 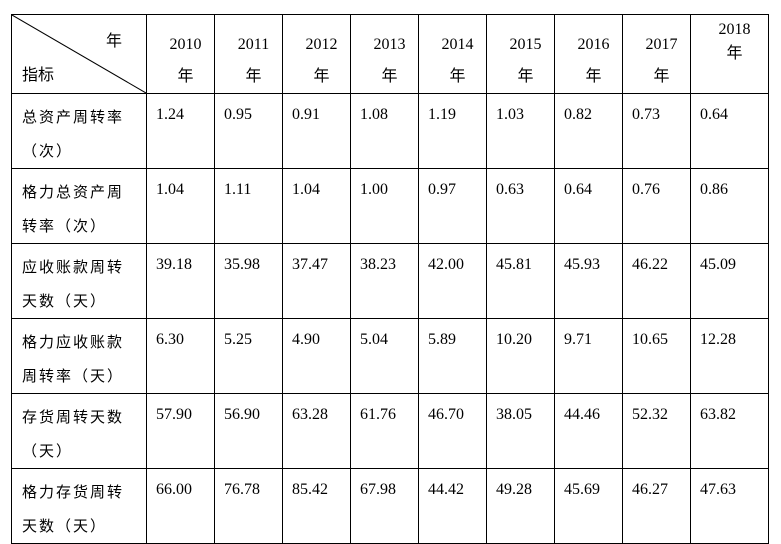 I want to click on value-cell: 6.30, so click(x=180, y=356).